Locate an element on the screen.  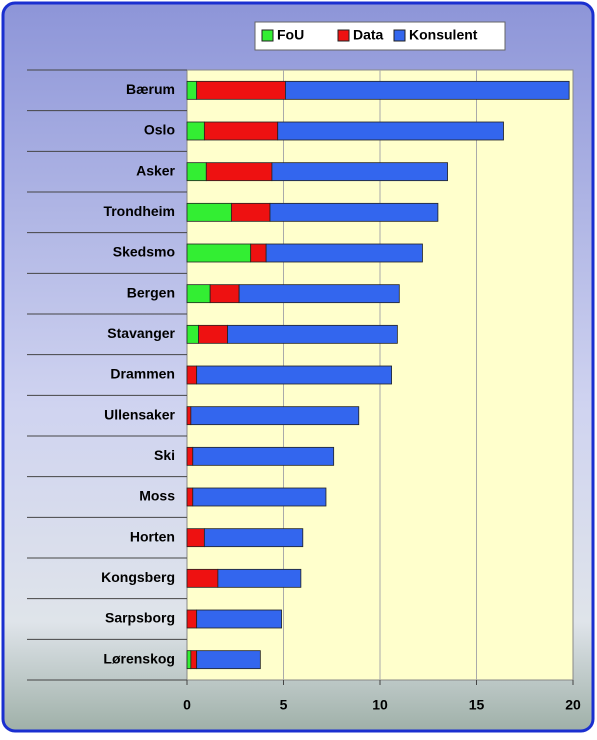
x-tick-label: 10 is located at coordinates (380, 705).